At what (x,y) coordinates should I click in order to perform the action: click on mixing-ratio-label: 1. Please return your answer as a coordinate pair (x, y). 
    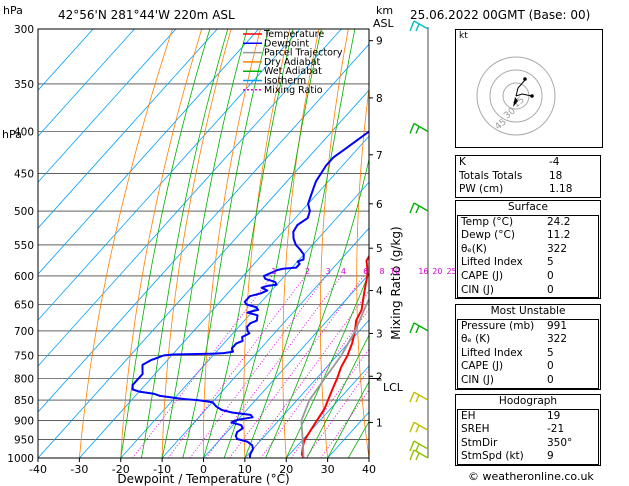
    Looking at the image, I should click on (273, 271).